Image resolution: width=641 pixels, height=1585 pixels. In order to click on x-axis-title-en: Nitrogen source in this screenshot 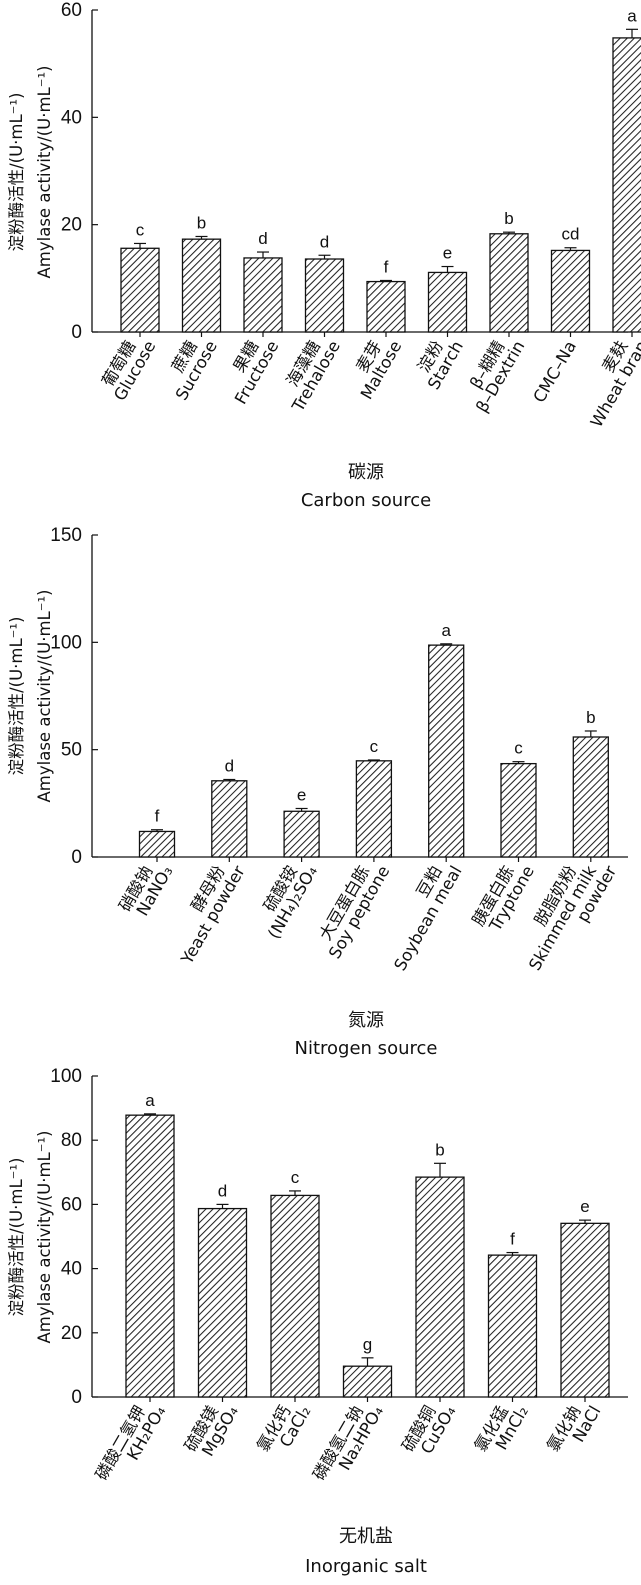, I will do `click(366, 1048)`.